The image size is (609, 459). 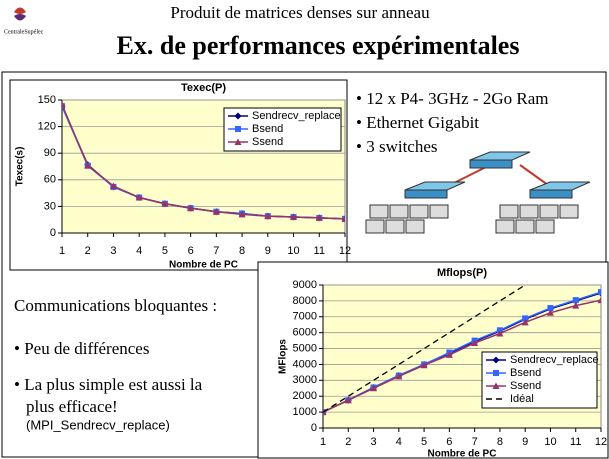 I want to click on subtitle: Produit de matrices denses sur anneau, so click(x=300, y=12).